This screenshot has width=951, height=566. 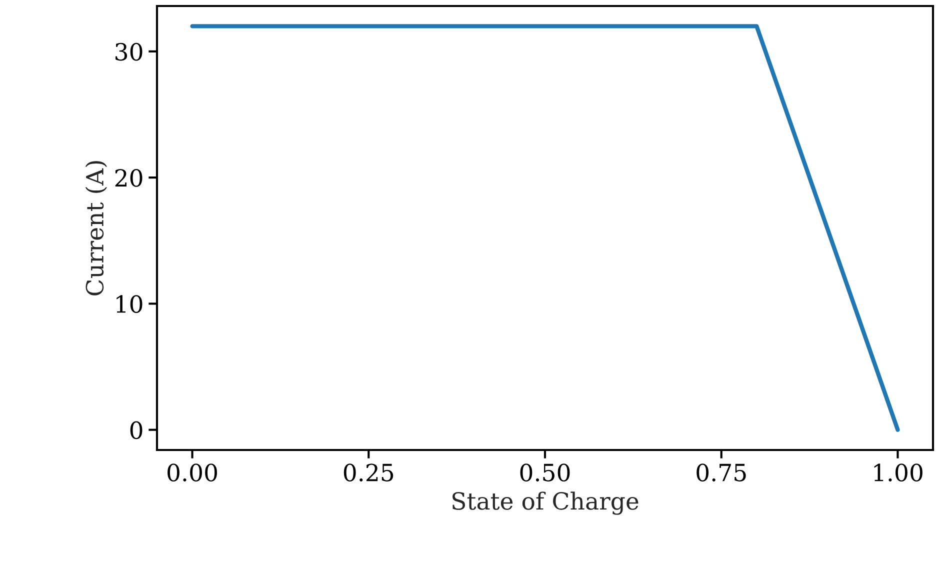 I want to click on y-axis-title: Current (A), so click(x=96, y=228).